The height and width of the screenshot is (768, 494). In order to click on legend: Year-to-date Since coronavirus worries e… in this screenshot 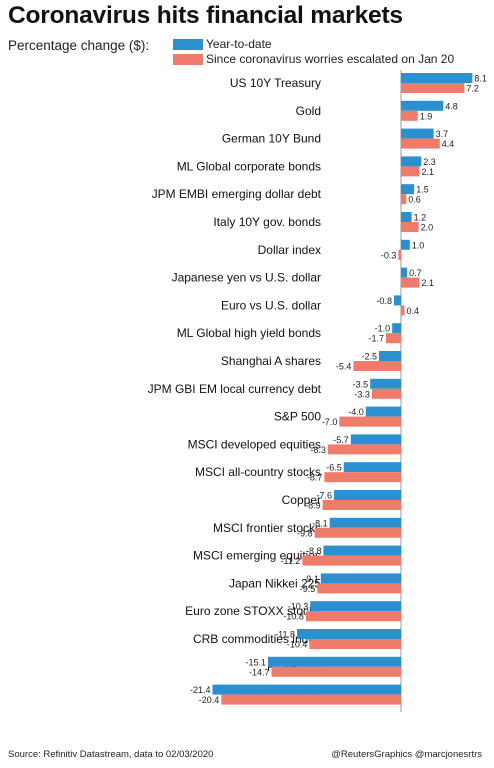, I will do `click(313, 52)`.